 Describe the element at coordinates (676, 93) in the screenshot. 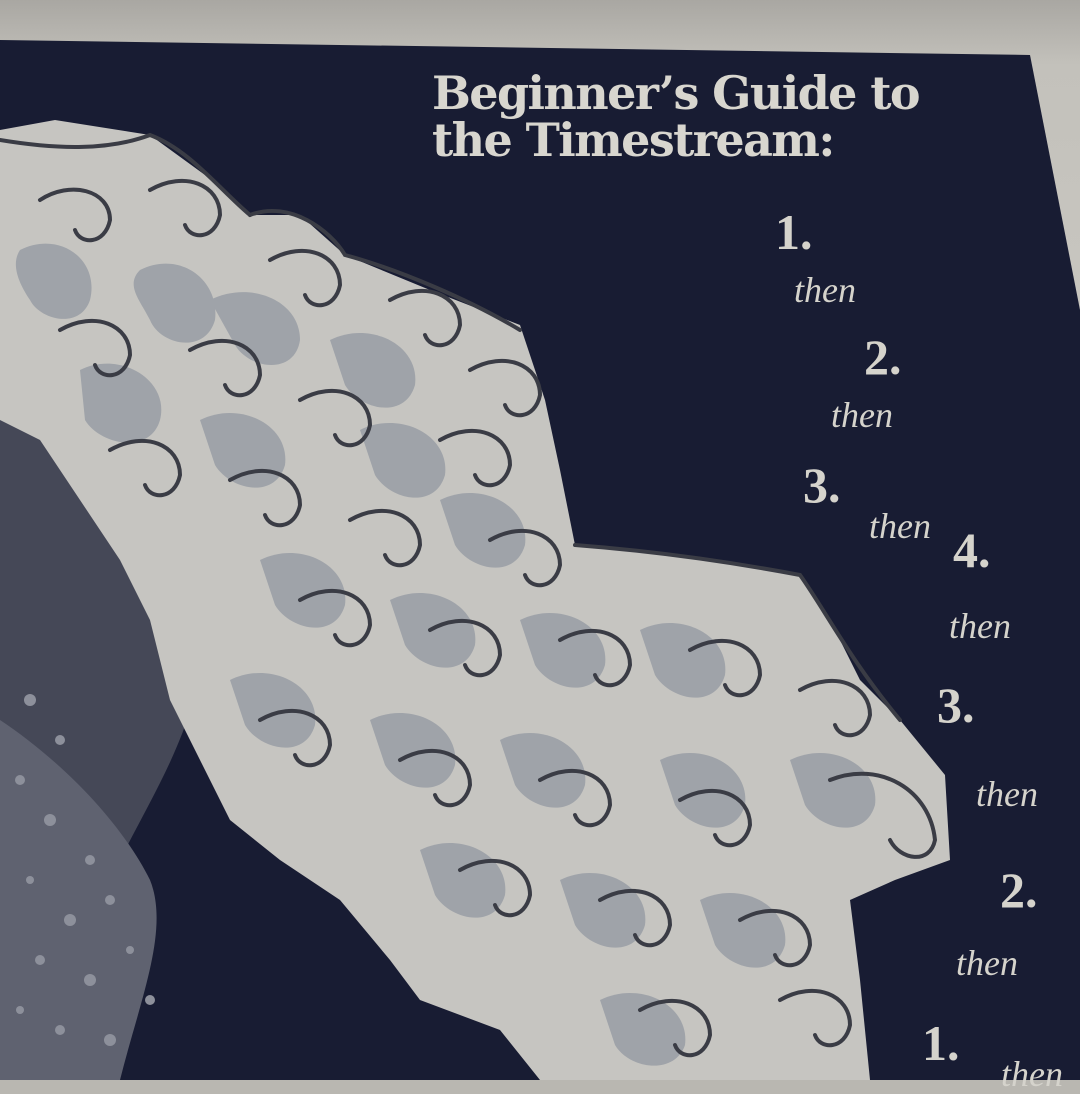

I see `title-line-1: Beginner’s Guide to` at that location.